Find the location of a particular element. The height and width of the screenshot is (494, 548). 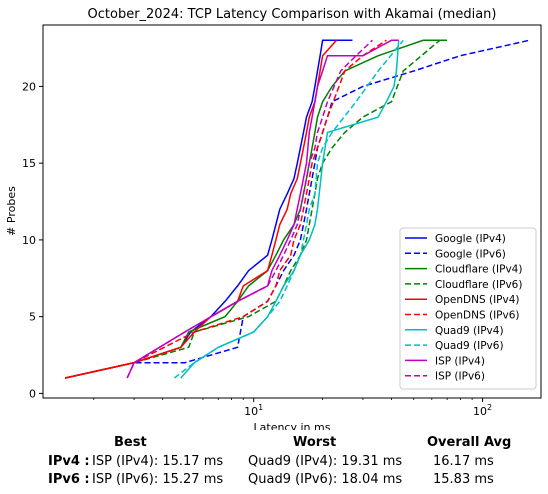

legend-label-cloudflare-ipv6: Cloudflare (IPv6) is located at coordinates (478, 285).